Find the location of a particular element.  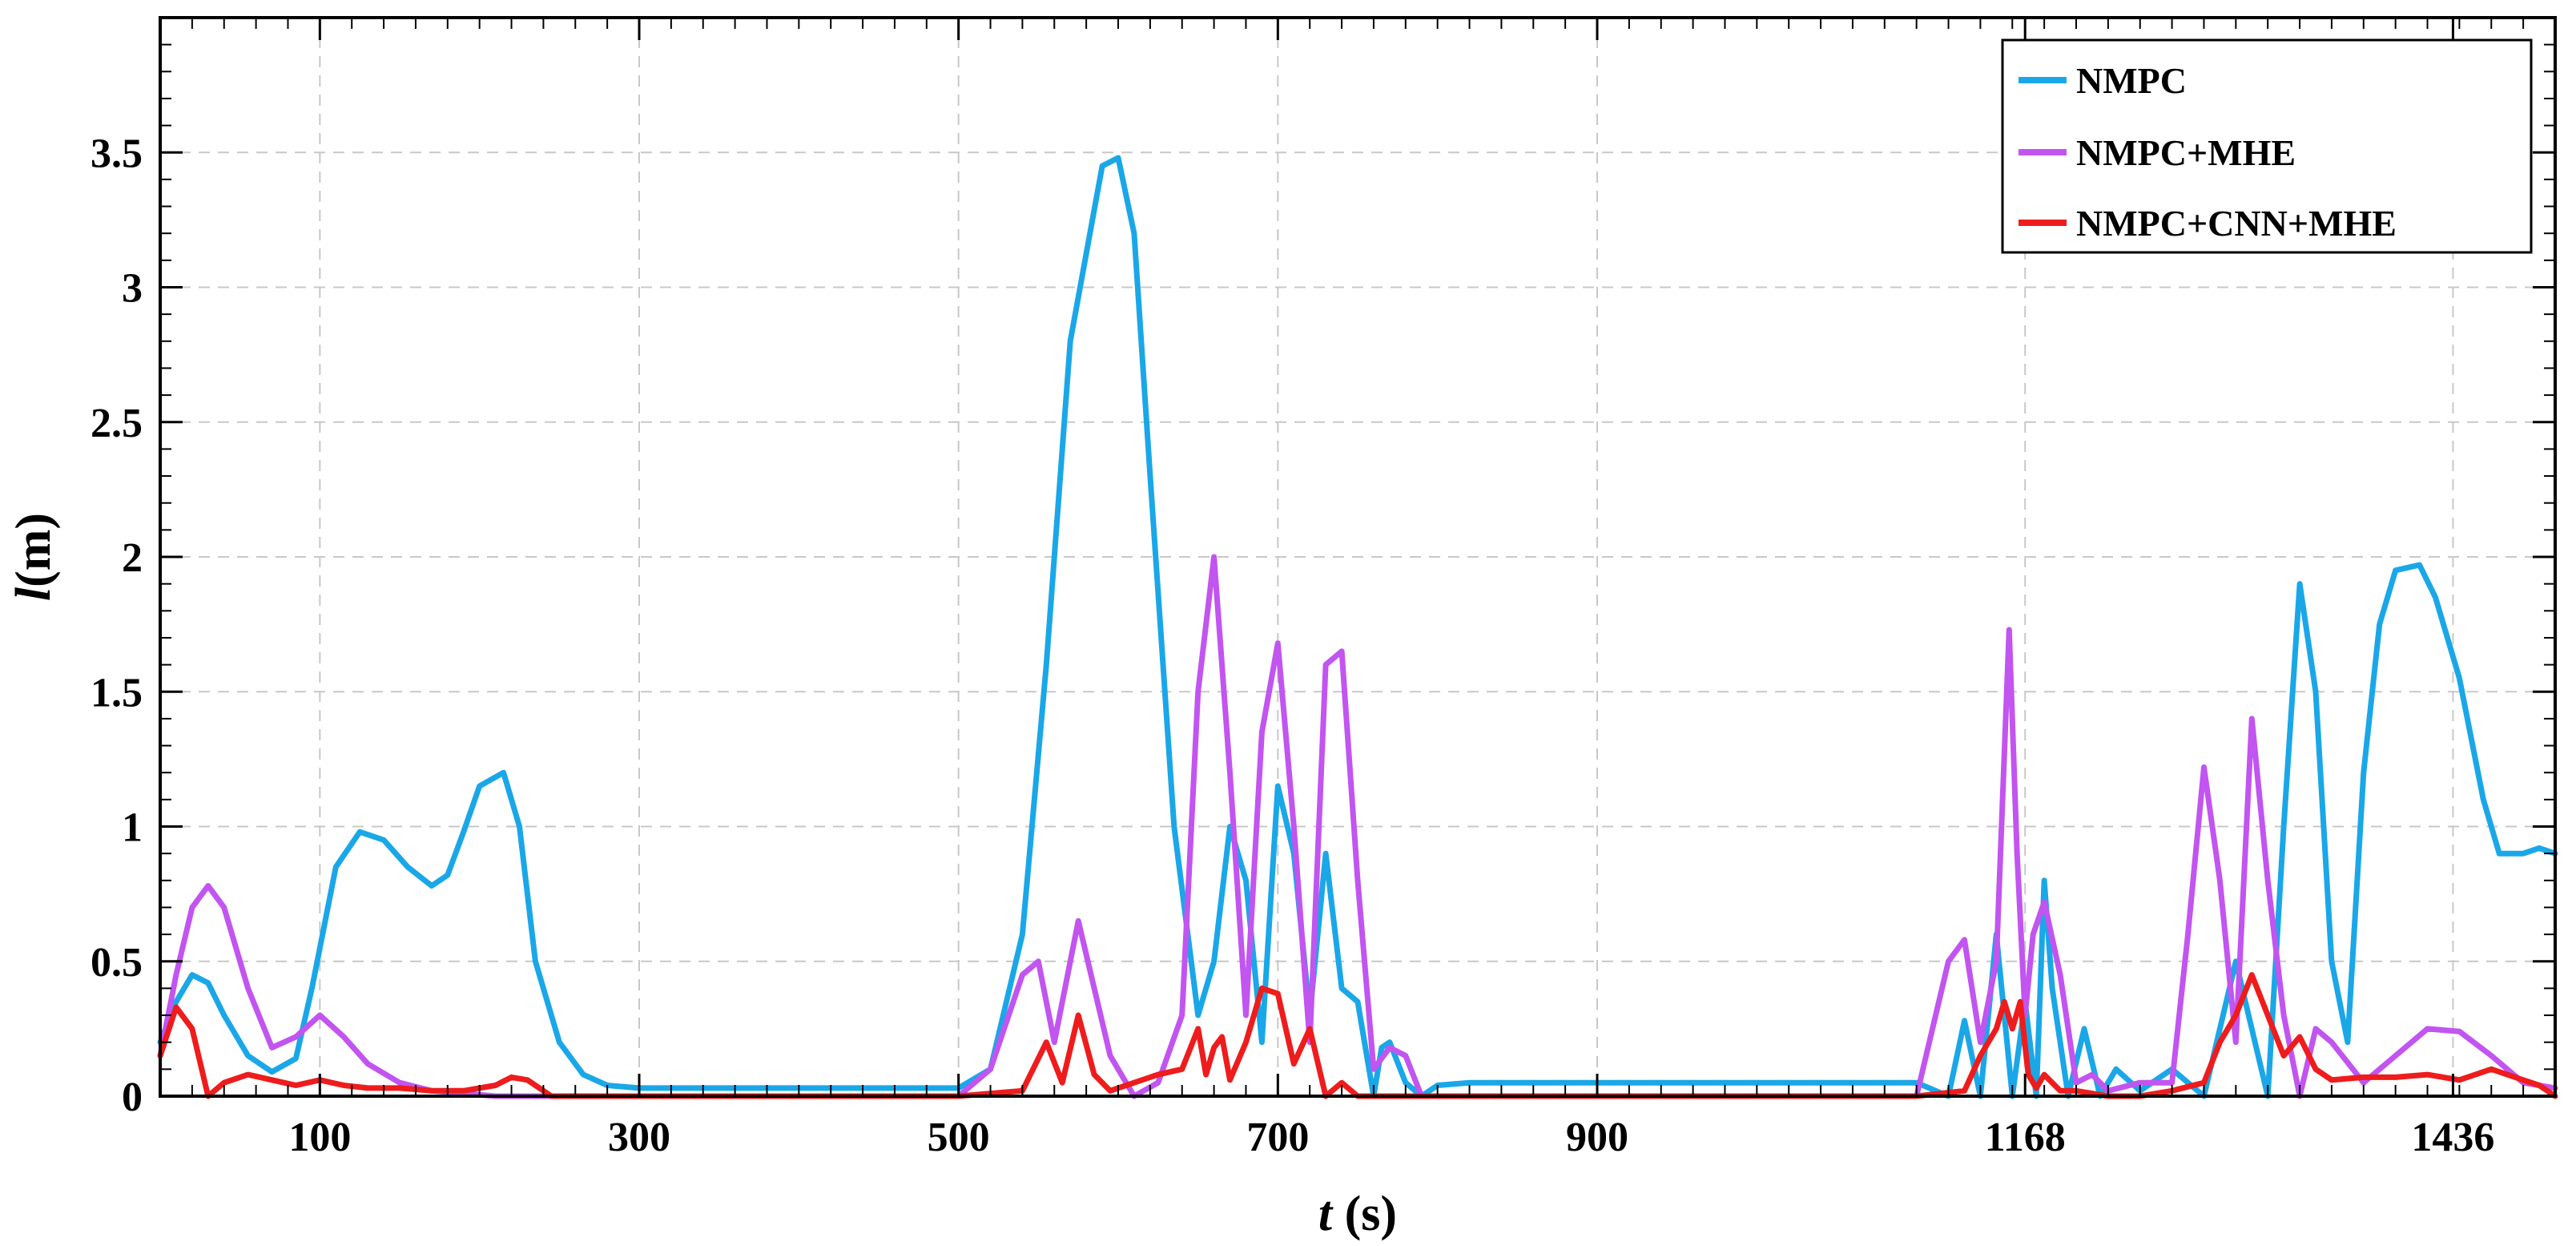

x-axis-unit: (s) is located at coordinates (1364, 1214).